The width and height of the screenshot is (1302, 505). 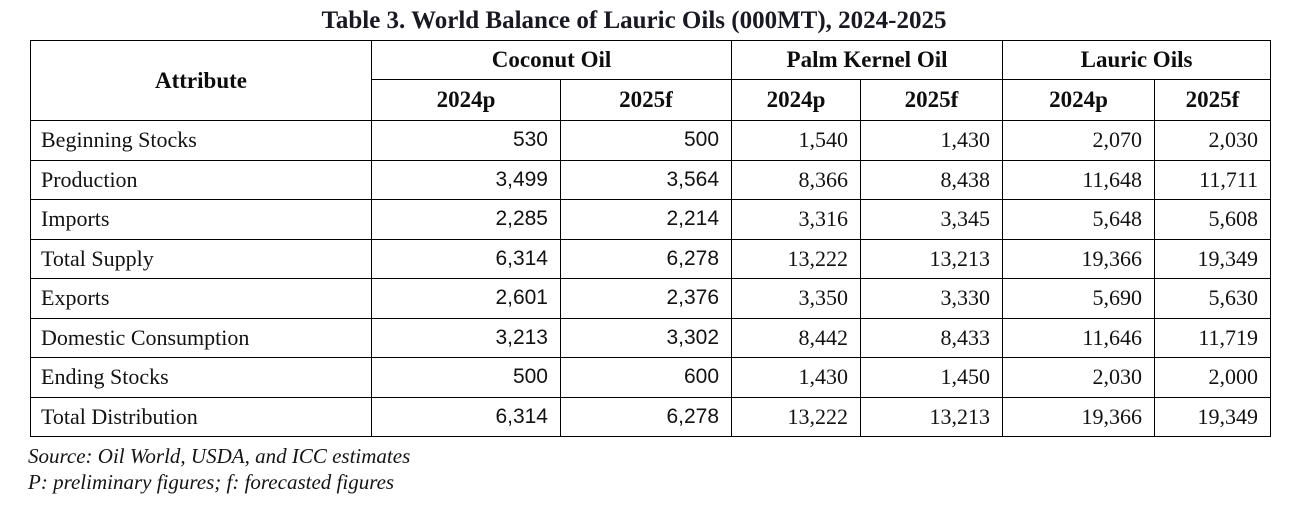 I want to click on value-cell: 8,433, so click(x=932, y=337).